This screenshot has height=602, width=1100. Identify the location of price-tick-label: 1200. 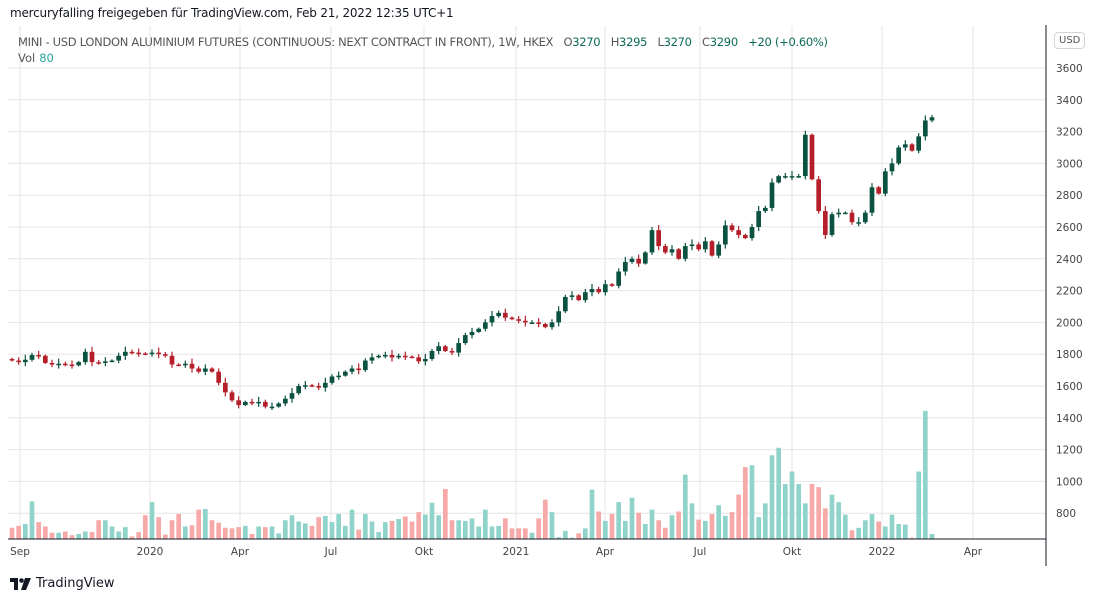
(1069, 451).